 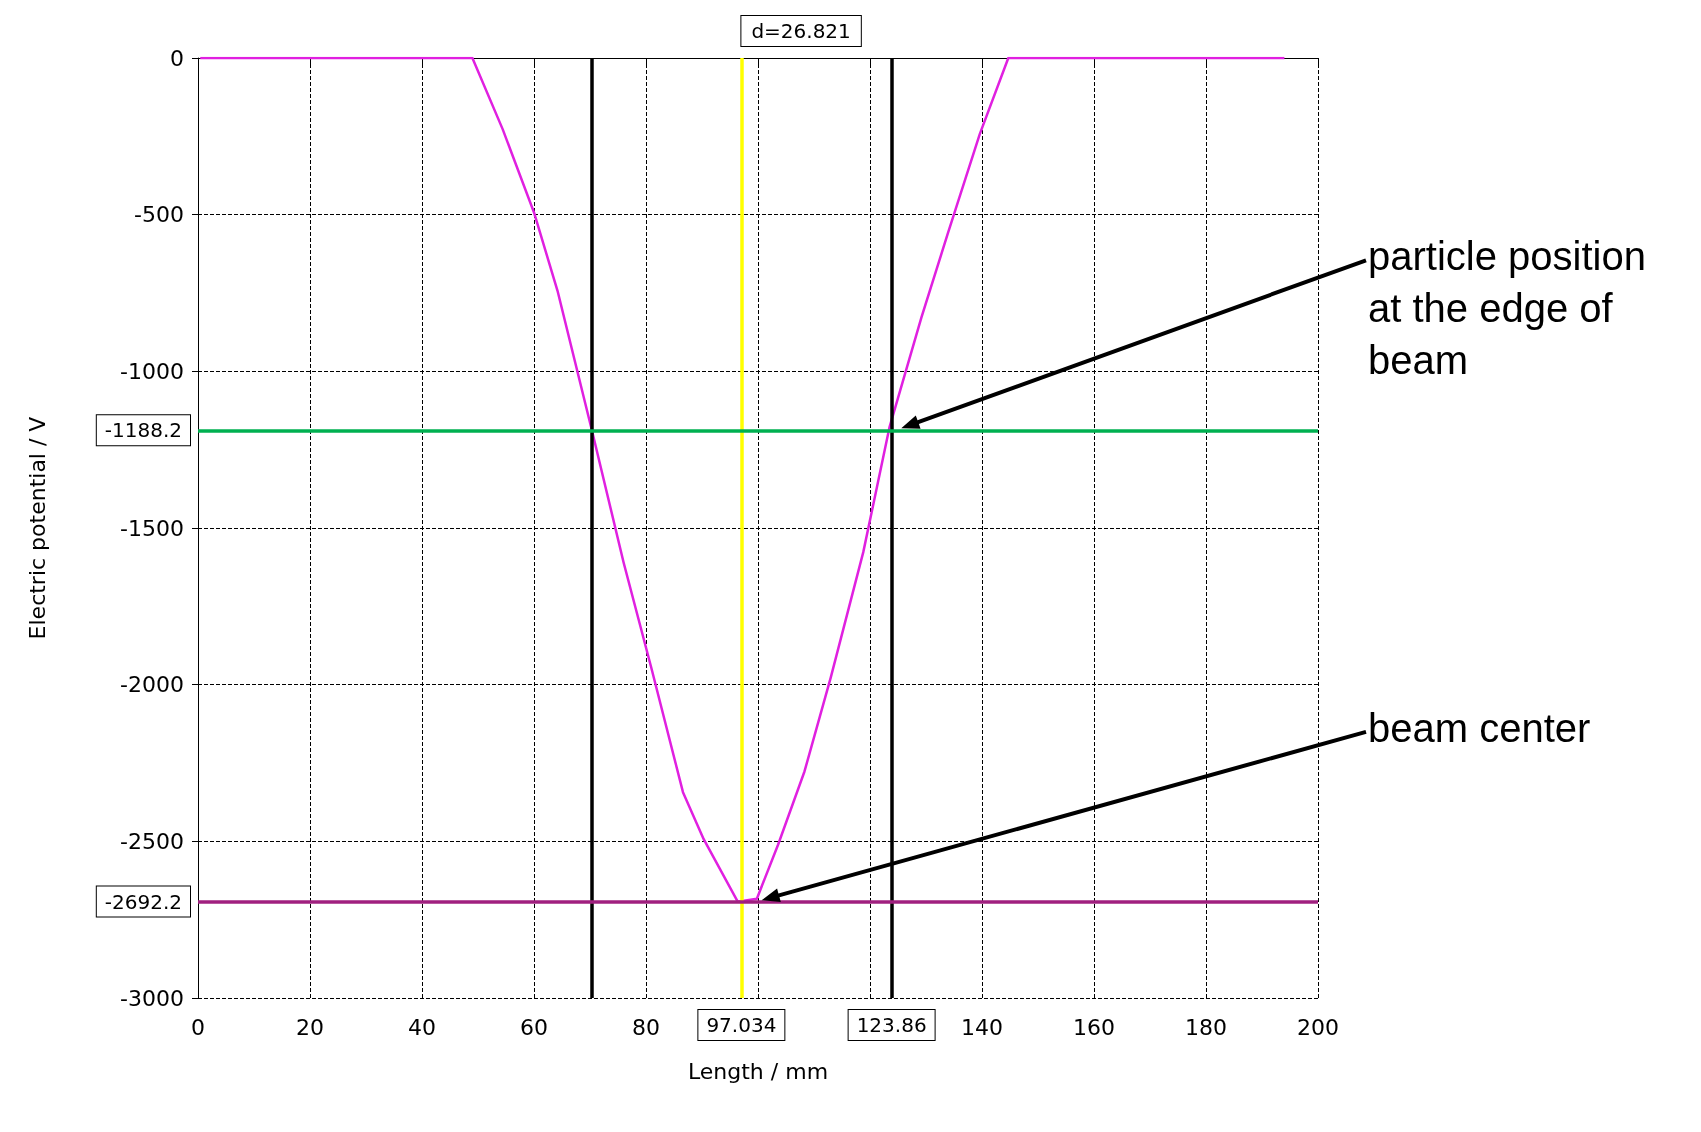 What do you see at coordinates (982, 1027) in the screenshot?
I see `x-tick-label: 140` at bounding box center [982, 1027].